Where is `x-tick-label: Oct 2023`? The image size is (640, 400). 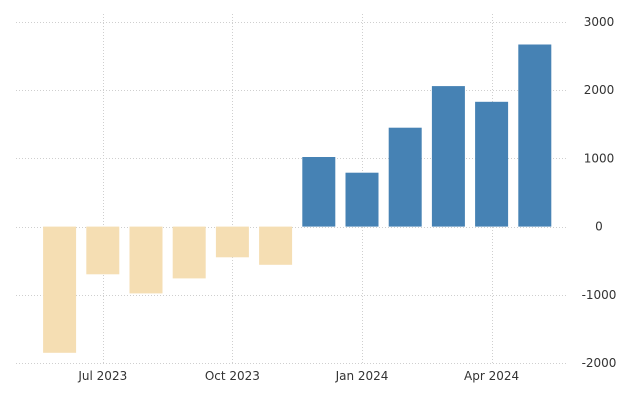
x-tick-label: Oct 2023 is located at coordinates (232, 376).